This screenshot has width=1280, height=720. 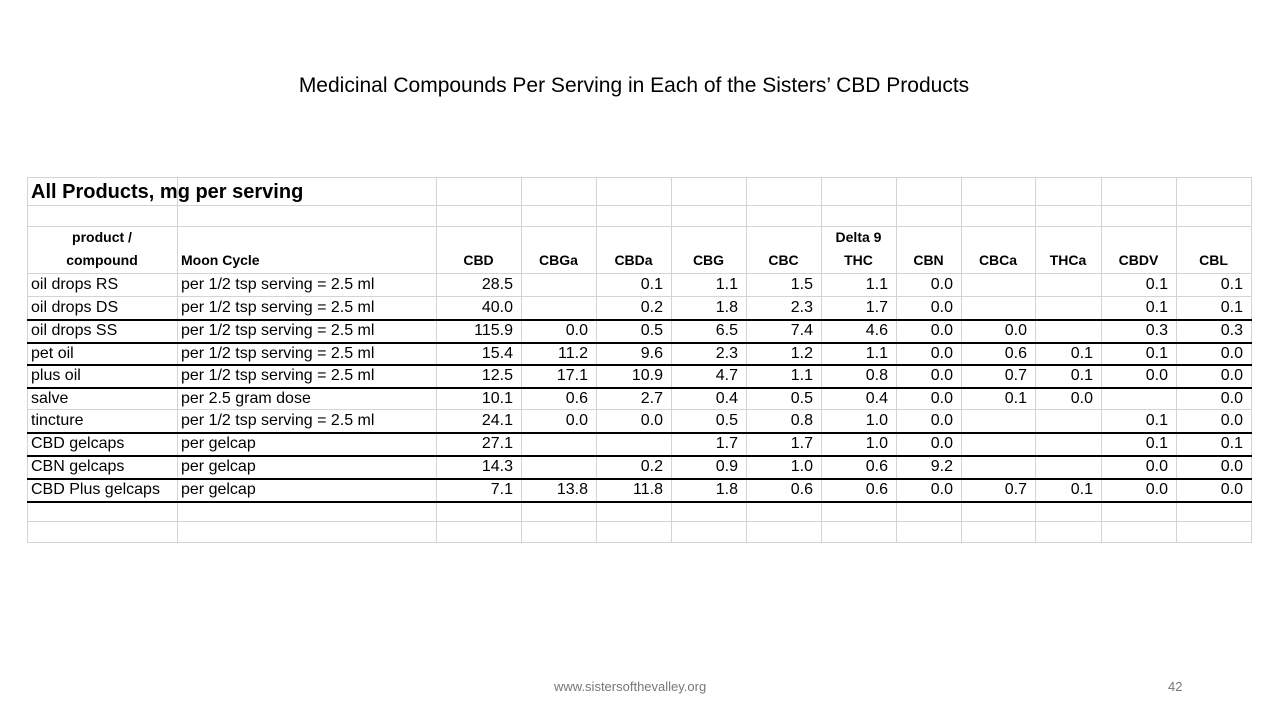 What do you see at coordinates (1213, 260) in the screenshot?
I see `column-header: CBL` at bounding box center [1213, 260].